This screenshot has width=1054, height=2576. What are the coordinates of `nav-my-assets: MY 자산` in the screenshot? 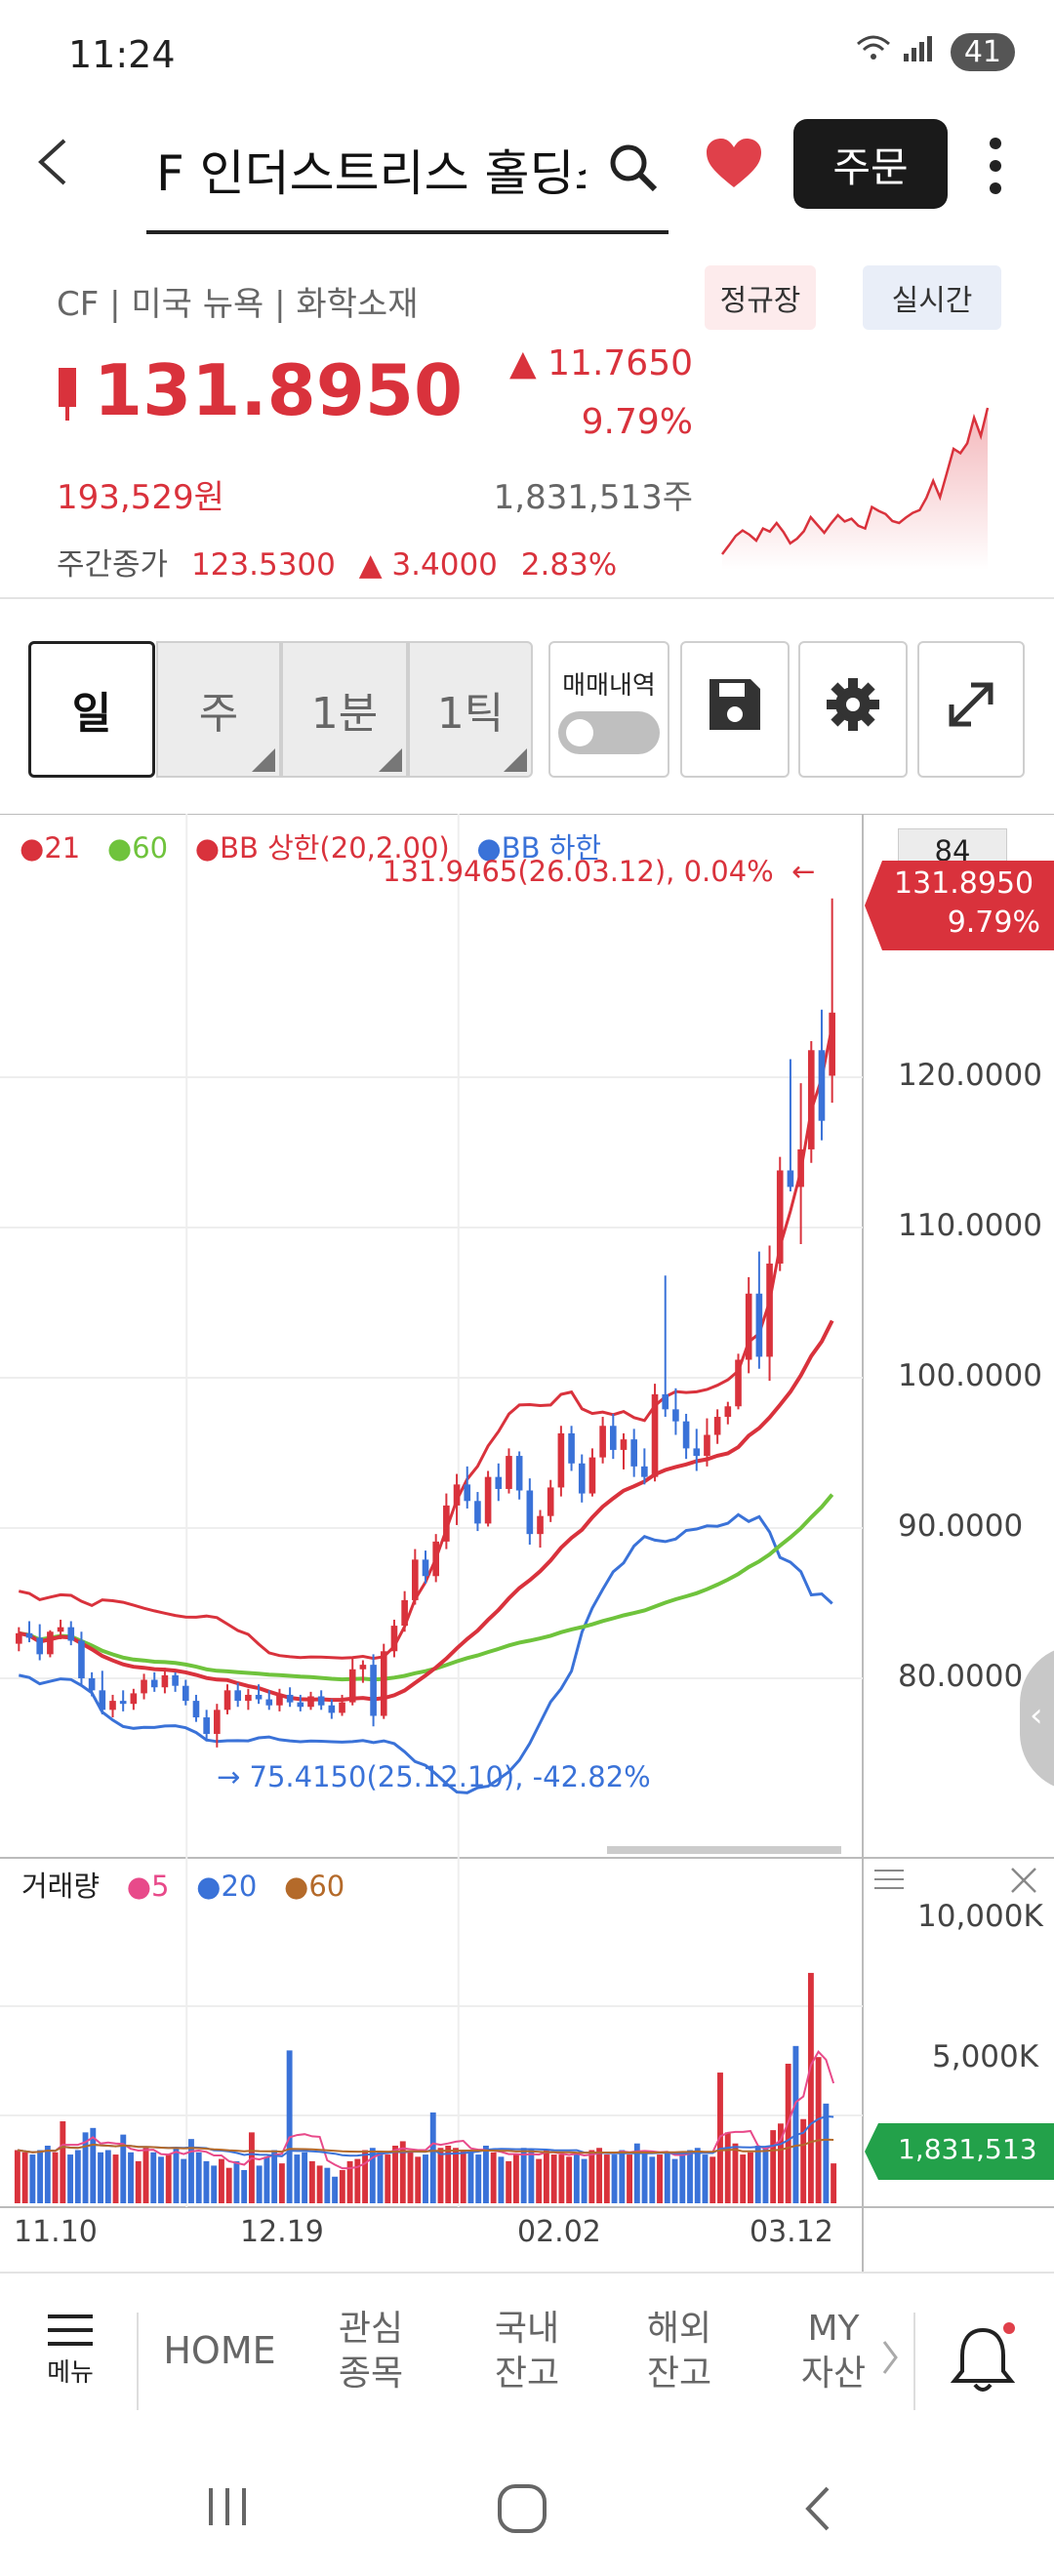 It's located at (833, 2351).